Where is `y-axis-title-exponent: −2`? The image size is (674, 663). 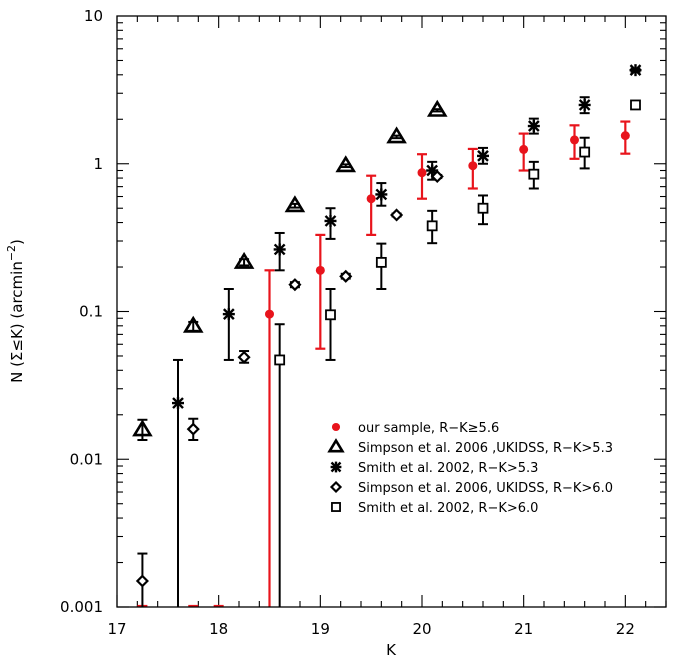 y-axis-title-exponent: −2 is located at coordinates (11, 253).